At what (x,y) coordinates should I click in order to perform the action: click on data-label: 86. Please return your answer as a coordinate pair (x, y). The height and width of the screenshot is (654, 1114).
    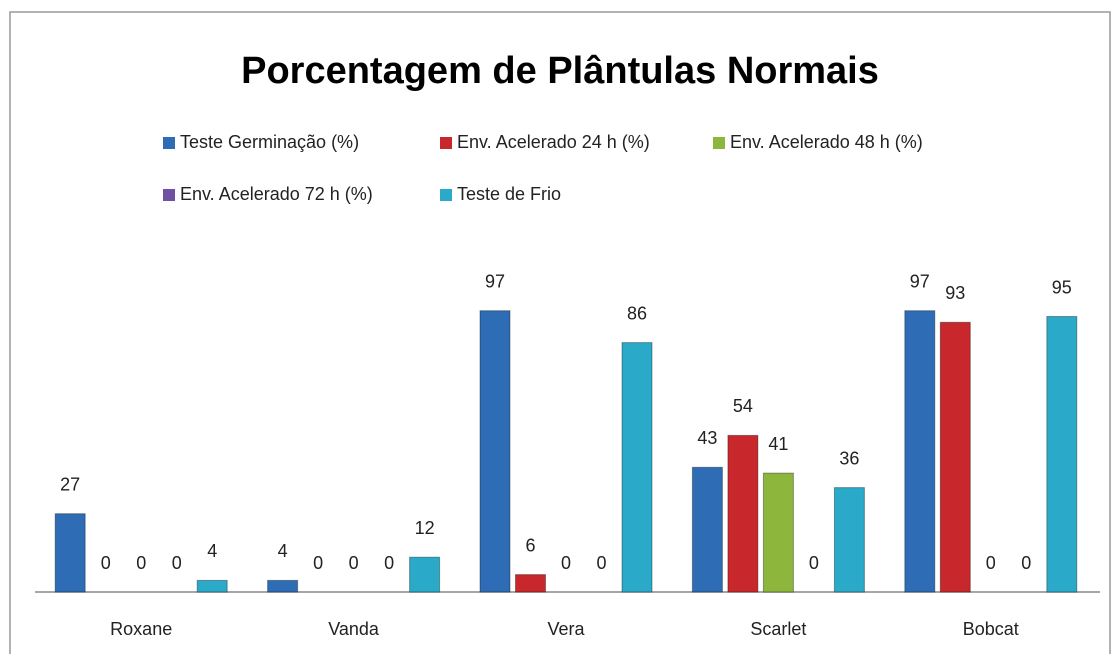
    Looking at the image, I should click on (637, 313).